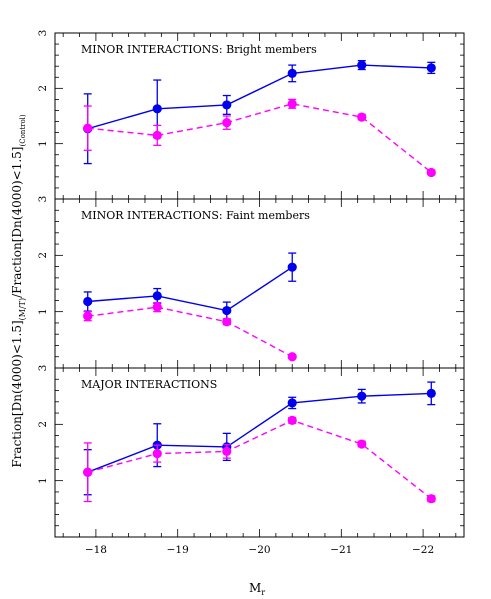 This screenshot has width=491, height=599. What do you see at coordinates (423, 550) in the screenshot?
I see `x-tick-label: −22` at bounding box center [423, 550].